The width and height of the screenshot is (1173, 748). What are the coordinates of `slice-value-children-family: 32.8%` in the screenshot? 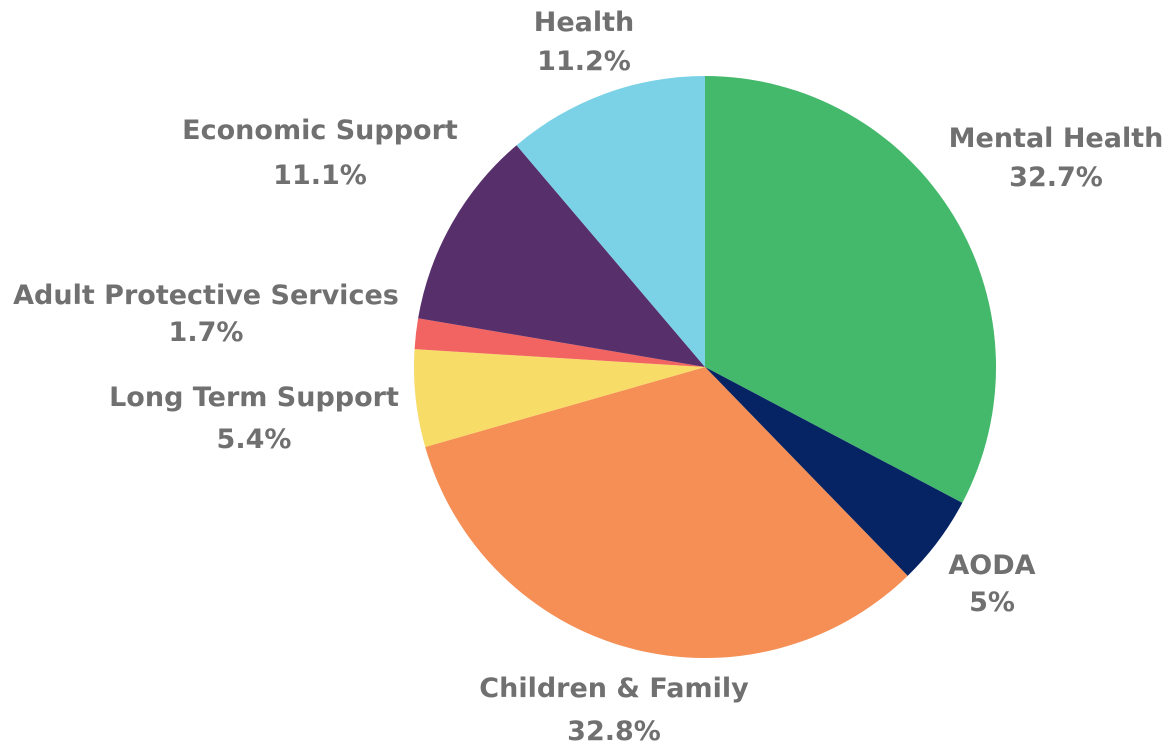 It's located at (614, 731).